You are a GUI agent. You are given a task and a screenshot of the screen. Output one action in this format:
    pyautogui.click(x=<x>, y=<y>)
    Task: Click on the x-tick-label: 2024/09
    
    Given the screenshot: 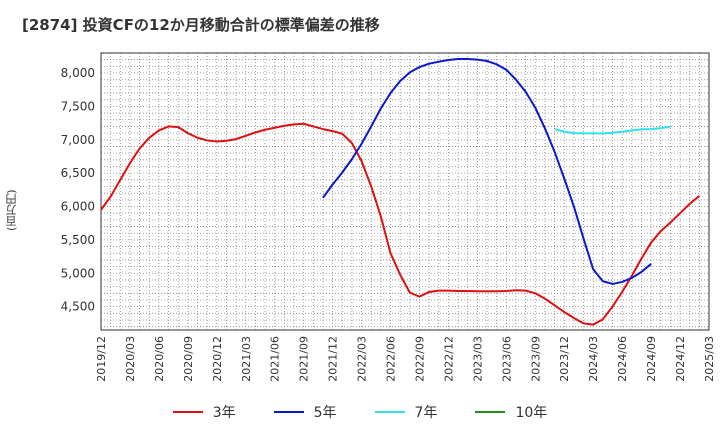 What is the action you would take?
    pyautogui.click(x=651, y=359)
    